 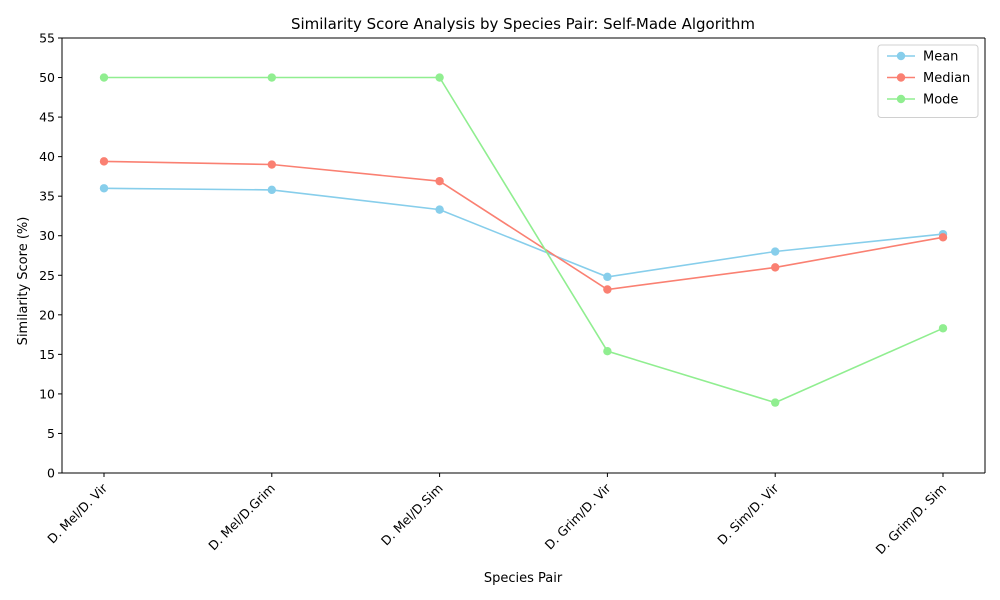 I want to click on y-tick-label: 30, so click(x=47, y=235).